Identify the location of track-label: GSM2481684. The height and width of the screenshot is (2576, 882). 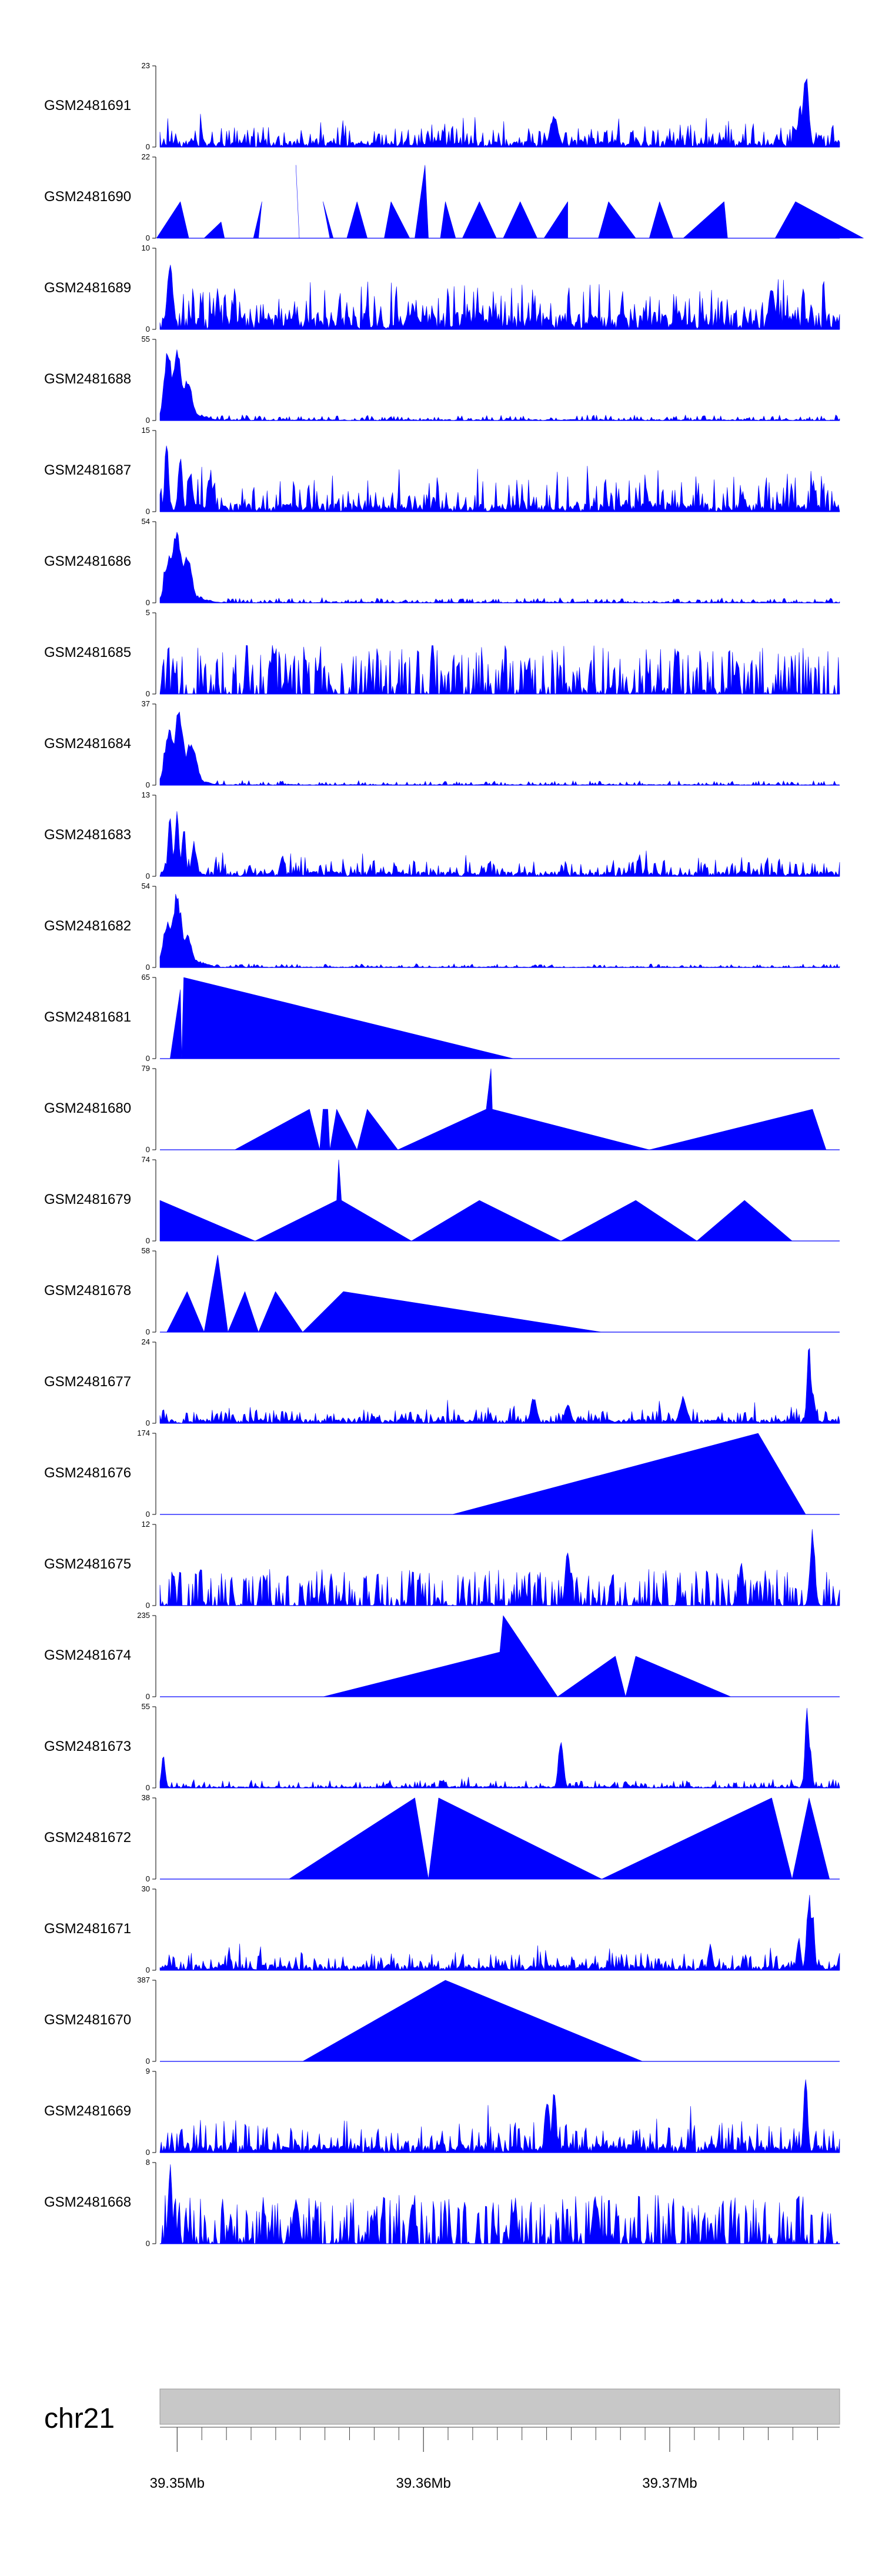
(87, 744).